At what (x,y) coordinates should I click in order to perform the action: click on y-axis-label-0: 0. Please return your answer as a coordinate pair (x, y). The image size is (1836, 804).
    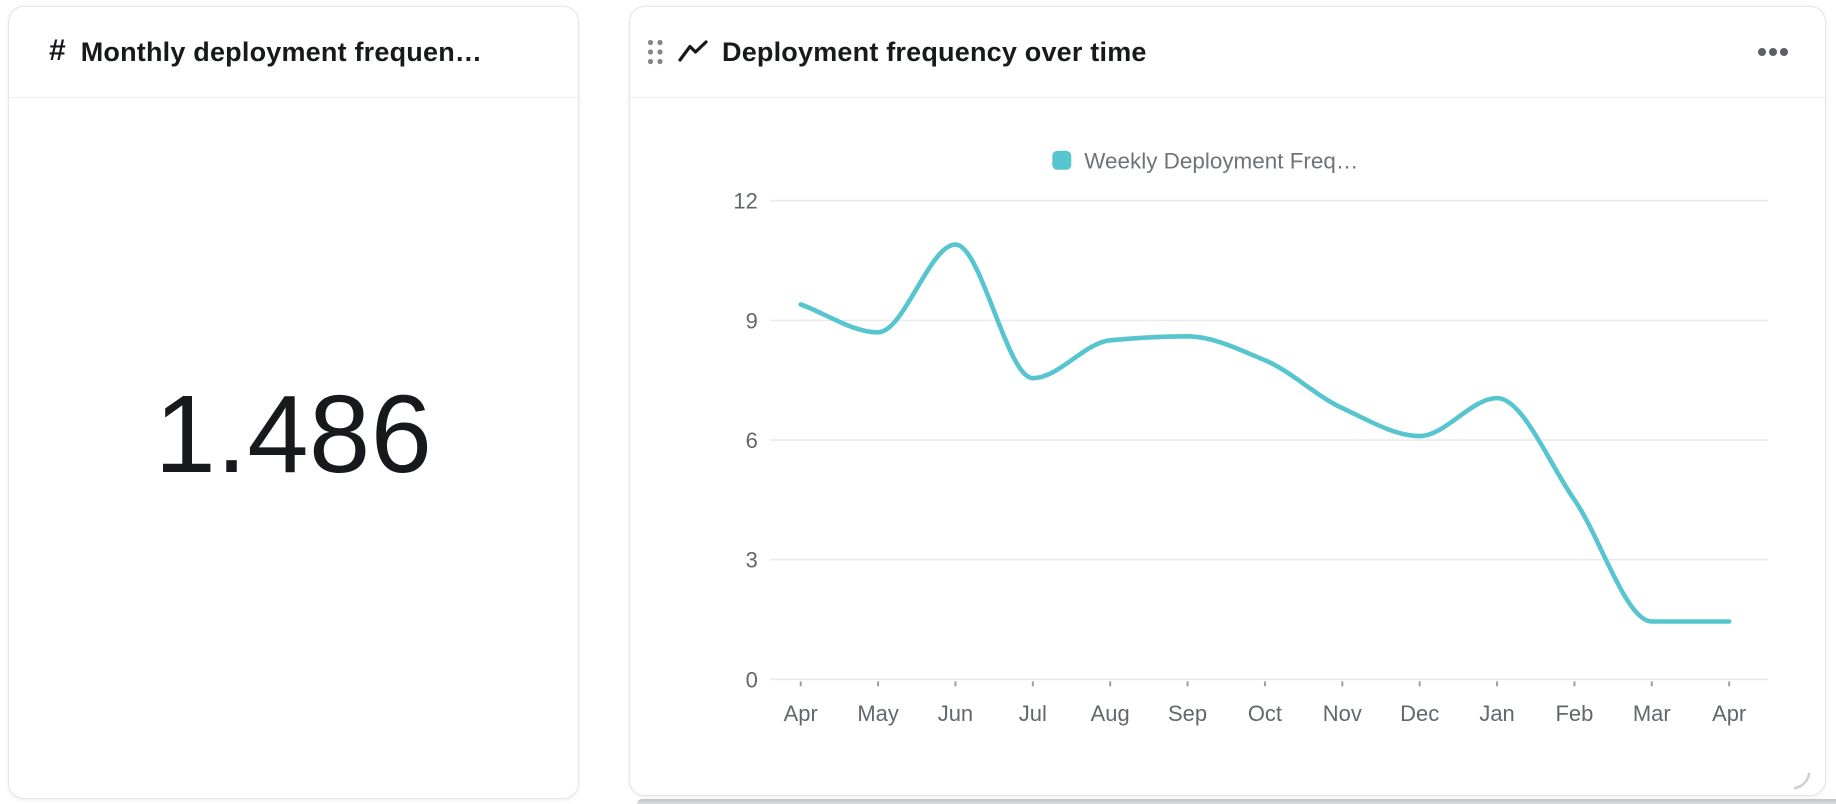
    Looking at the image, I should click on (752, 679).